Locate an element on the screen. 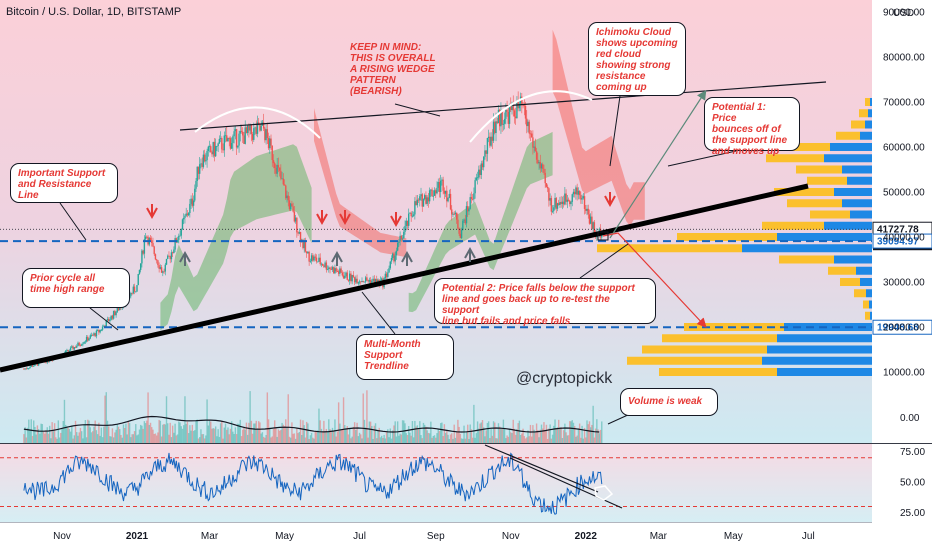 The image size is (932, 550). chart-title: Bitcoin / U.S. Dollar, 1D, BITSTAMP is located at coordinates (94, 12).